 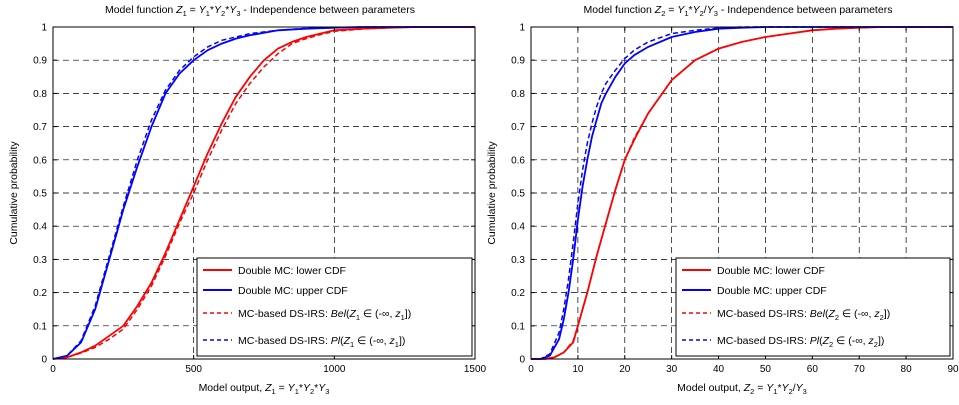 I want to click on x-tick-label: 1500, so click(x=475, y=369).